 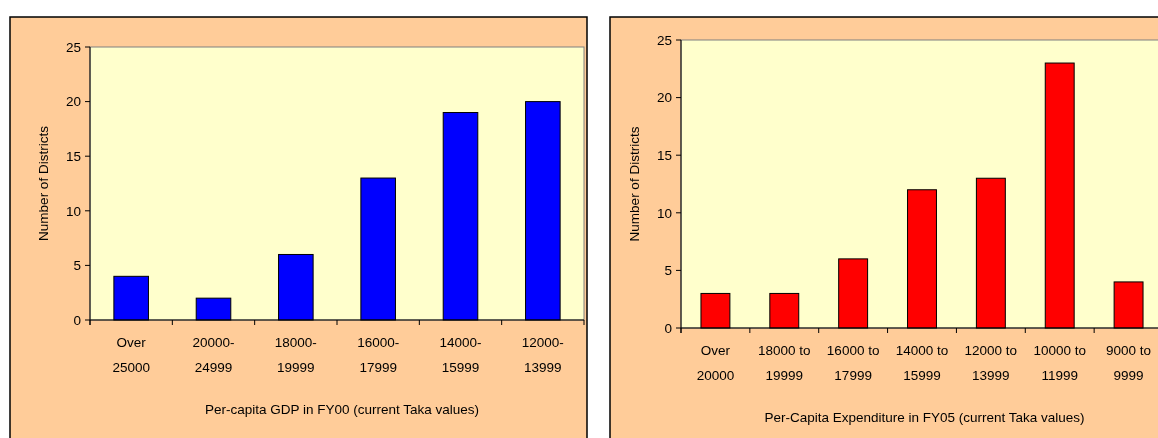 I want to click on x-tick-label: 18000 to 19999, so click(x=784, y=363).